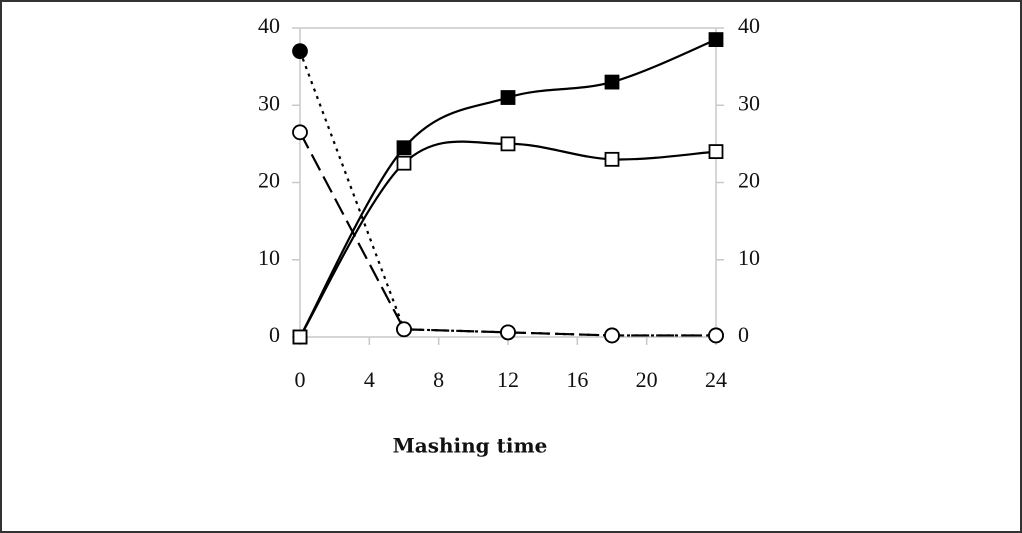 The image size is (1022, 533). Describe the element at coordinates (269, 25) in the screenshot. I see `y-tick-label: 40` at that location.